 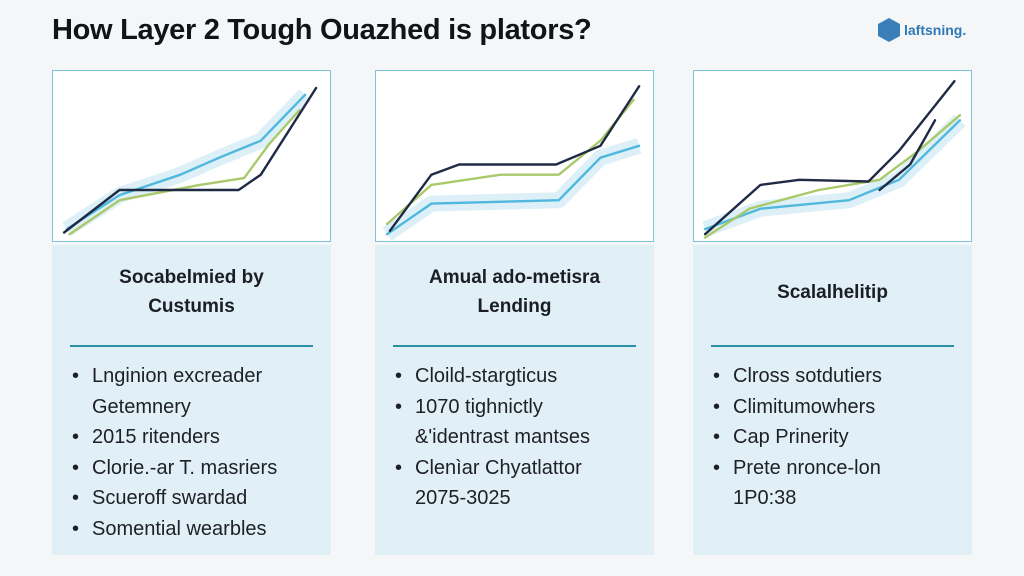 I want to click on list-item: &'identrast mantses, so click(x=503, y=437).